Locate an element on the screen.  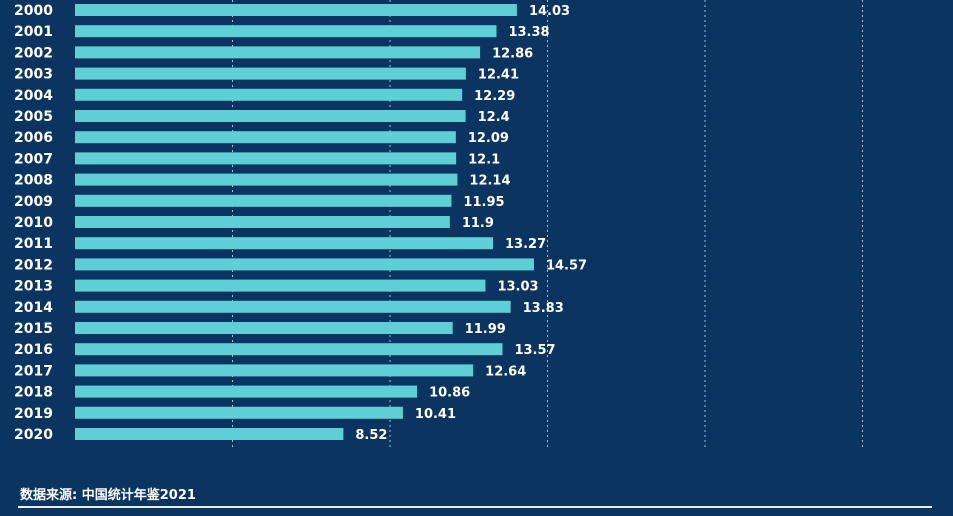
year-label-2006: 2006 is located at coordinates (33, 138).